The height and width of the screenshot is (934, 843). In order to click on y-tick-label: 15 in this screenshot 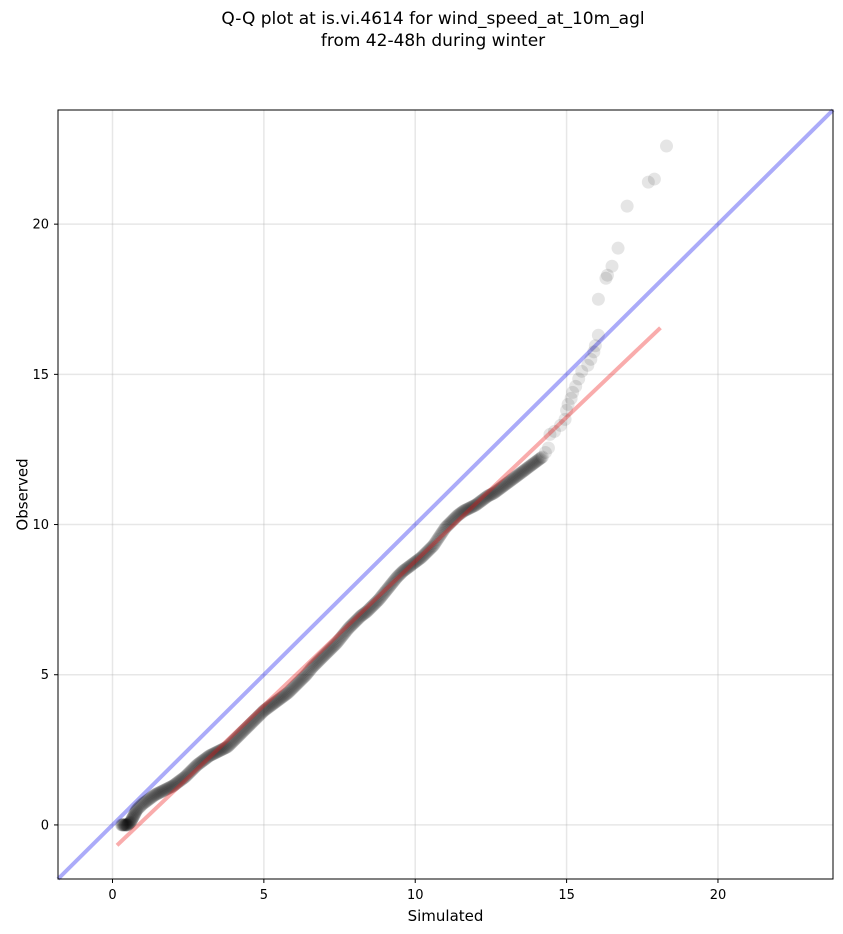, I will do `click(40, 375)`.